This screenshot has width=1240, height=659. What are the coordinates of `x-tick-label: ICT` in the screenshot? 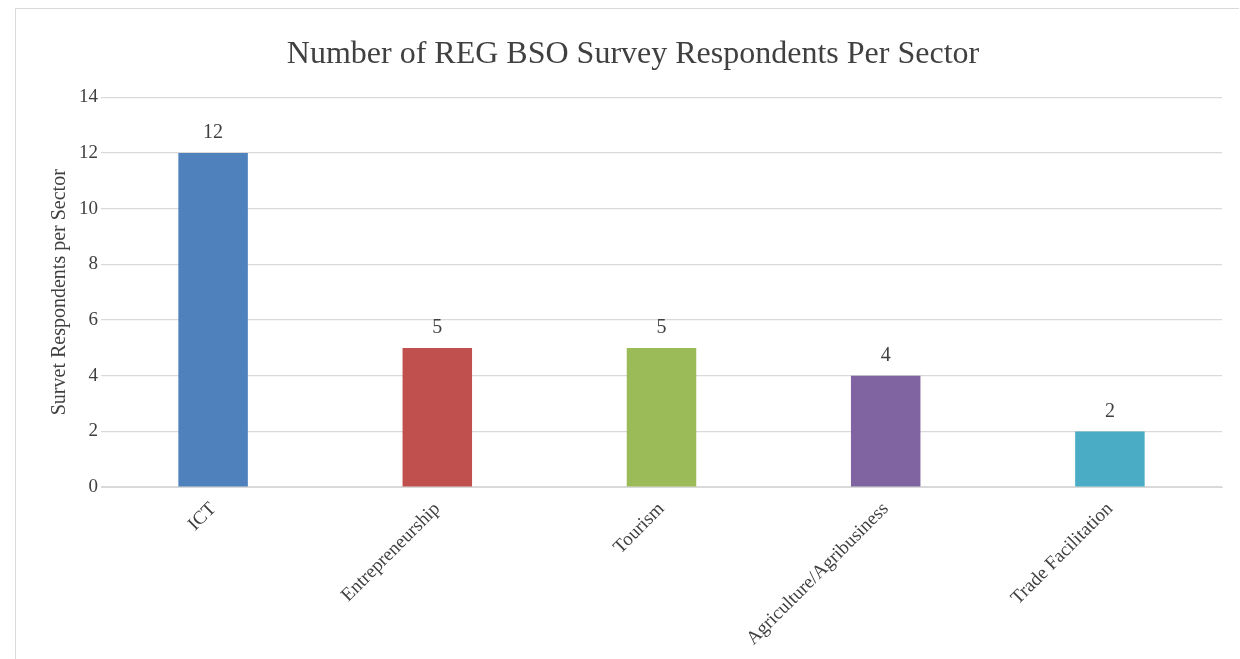 It's located at (201, 516).